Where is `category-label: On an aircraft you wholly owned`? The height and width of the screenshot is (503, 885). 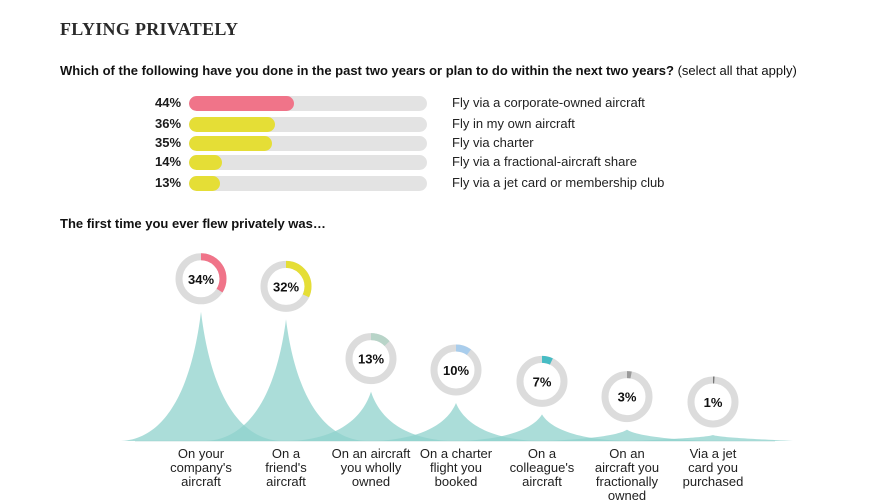
category-label: On an aircraft you wholly owned is located at coordinates (371, 468).